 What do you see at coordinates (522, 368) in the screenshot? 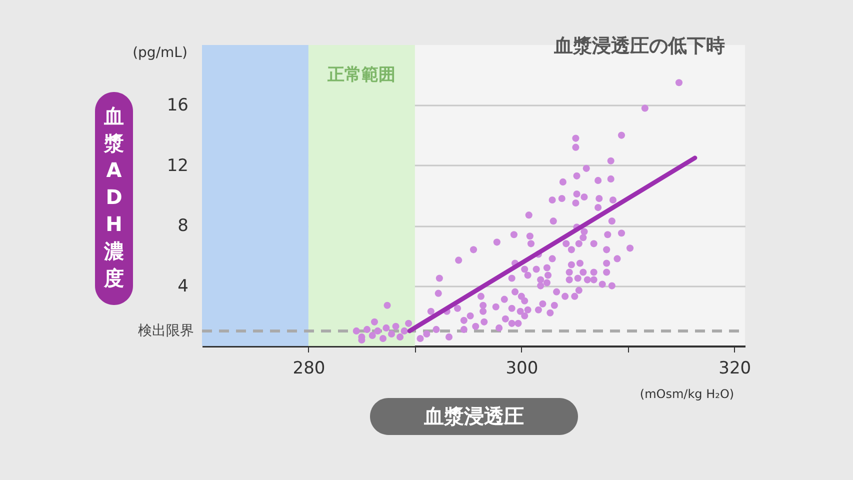
I see `x-tick-label: 300` at bounding box center [522, 368].